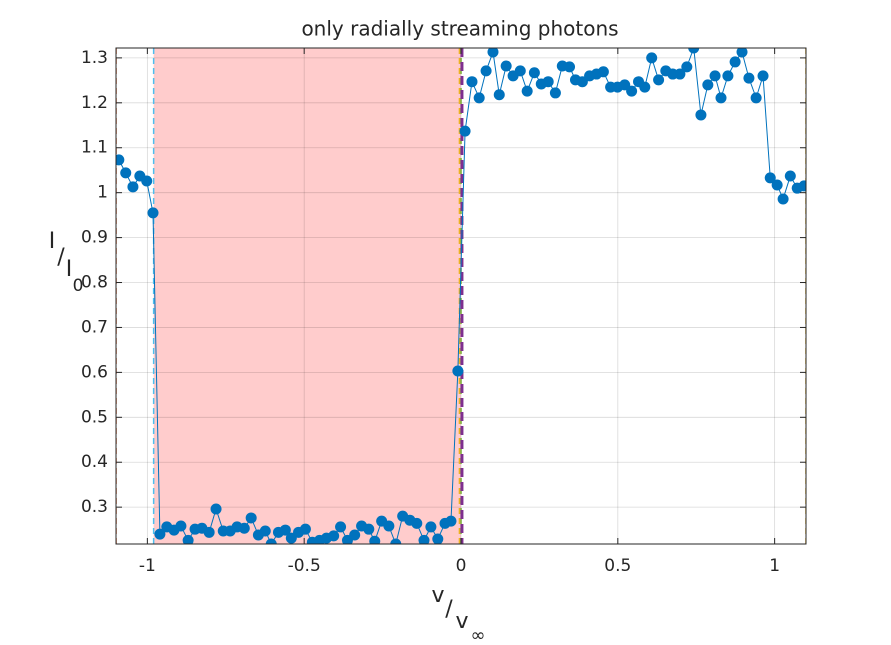  What do you see at coordinates (449, 609) in the screenshot?
I see `x-label-part: /` at bounding box center [449, 609].